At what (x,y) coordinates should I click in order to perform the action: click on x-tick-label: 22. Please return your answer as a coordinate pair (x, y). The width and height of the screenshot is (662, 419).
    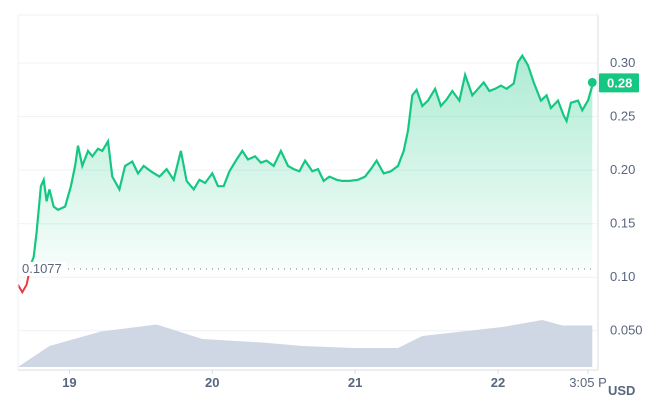
    Looking at the image, I should click on (498, 382).